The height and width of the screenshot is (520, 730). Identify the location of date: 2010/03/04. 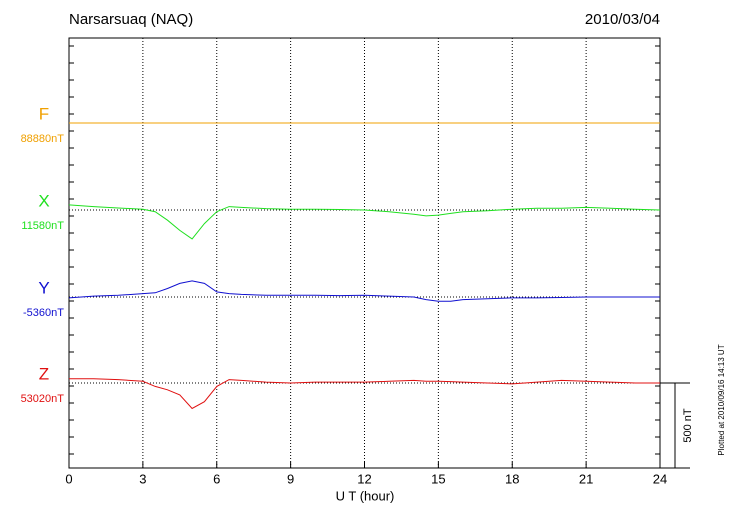
(622, 19).